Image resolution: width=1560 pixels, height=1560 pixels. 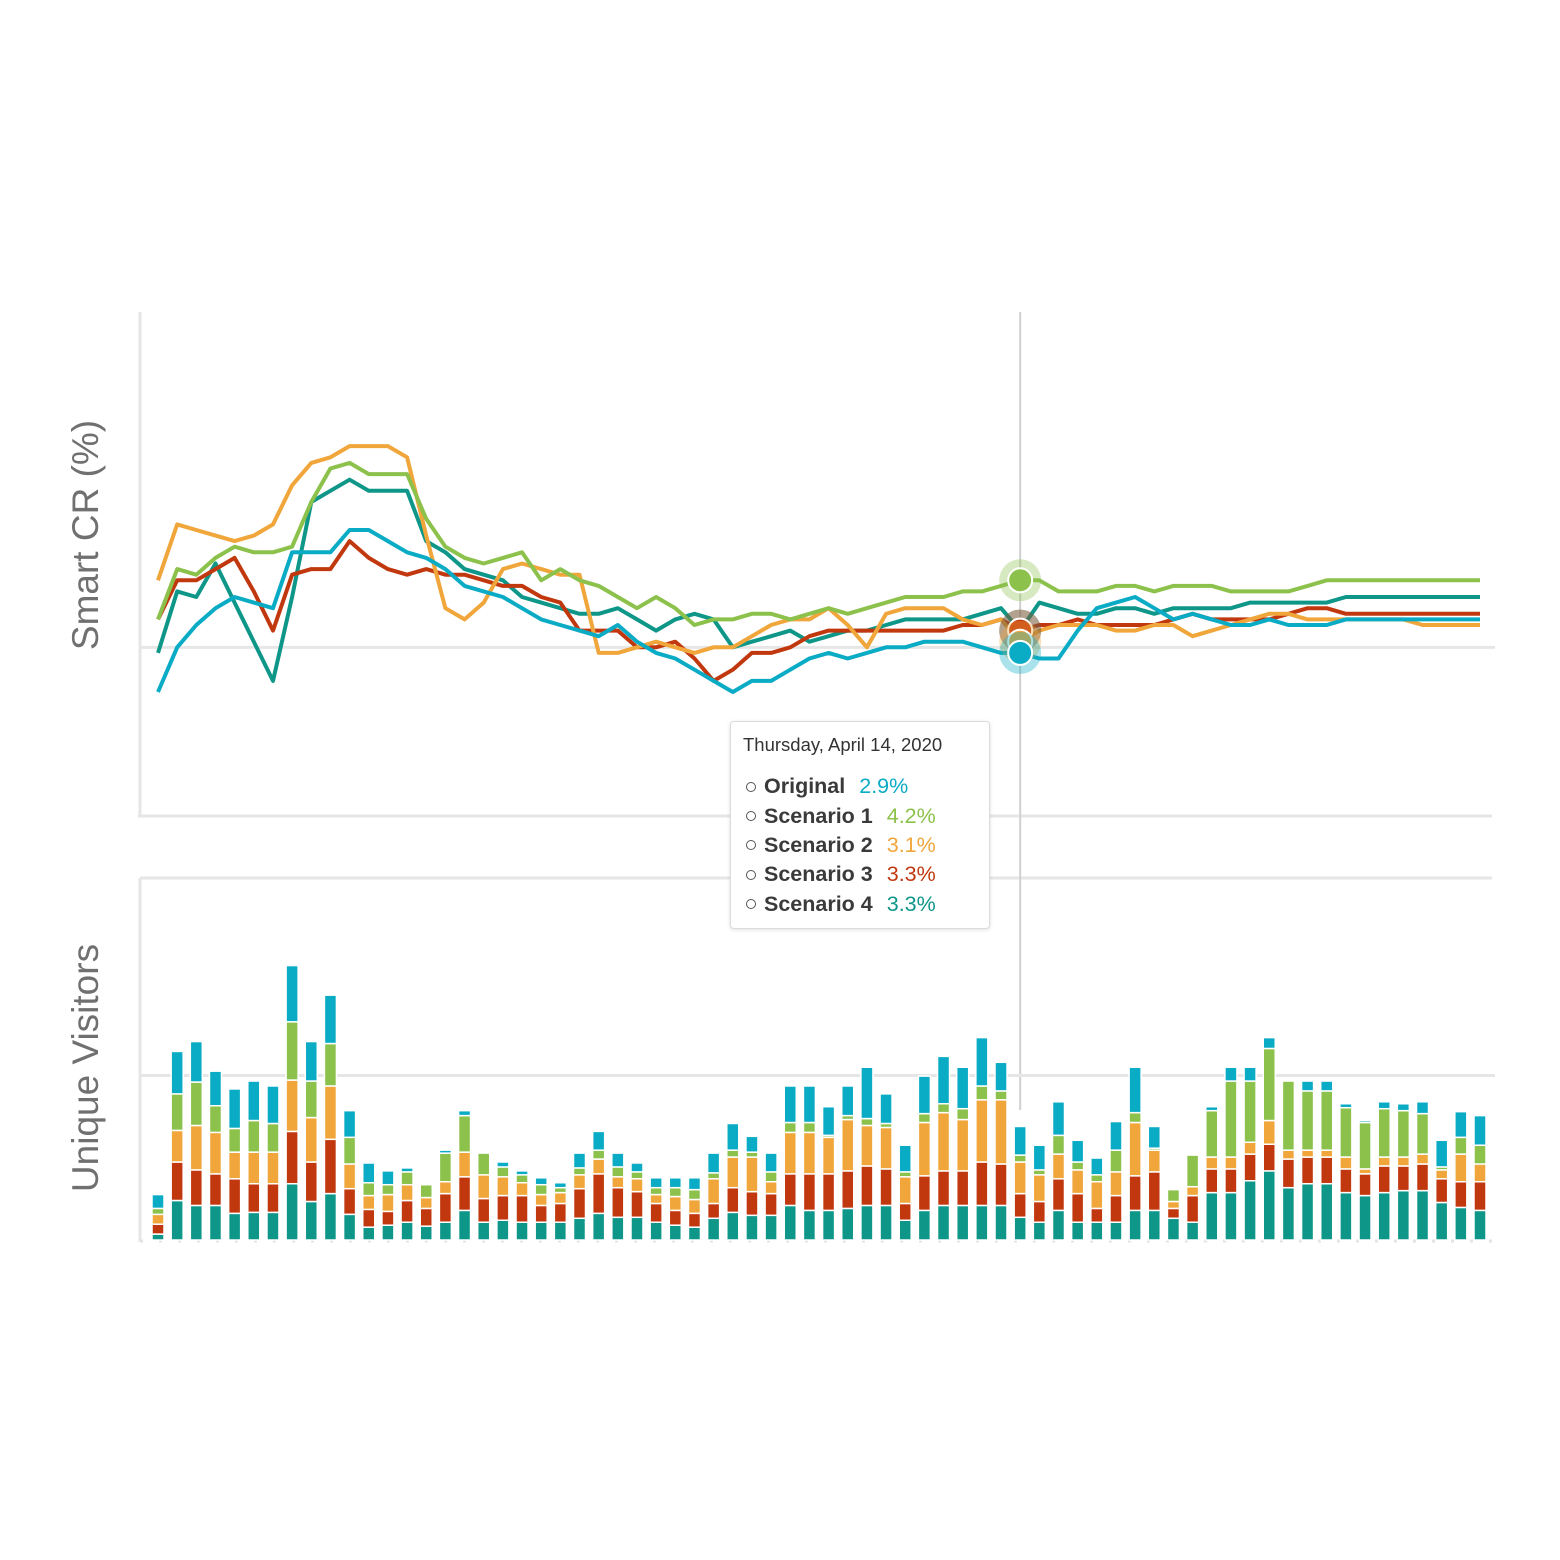 I want to click on tooltip-series-name: Original, so click(x=805, y=786).